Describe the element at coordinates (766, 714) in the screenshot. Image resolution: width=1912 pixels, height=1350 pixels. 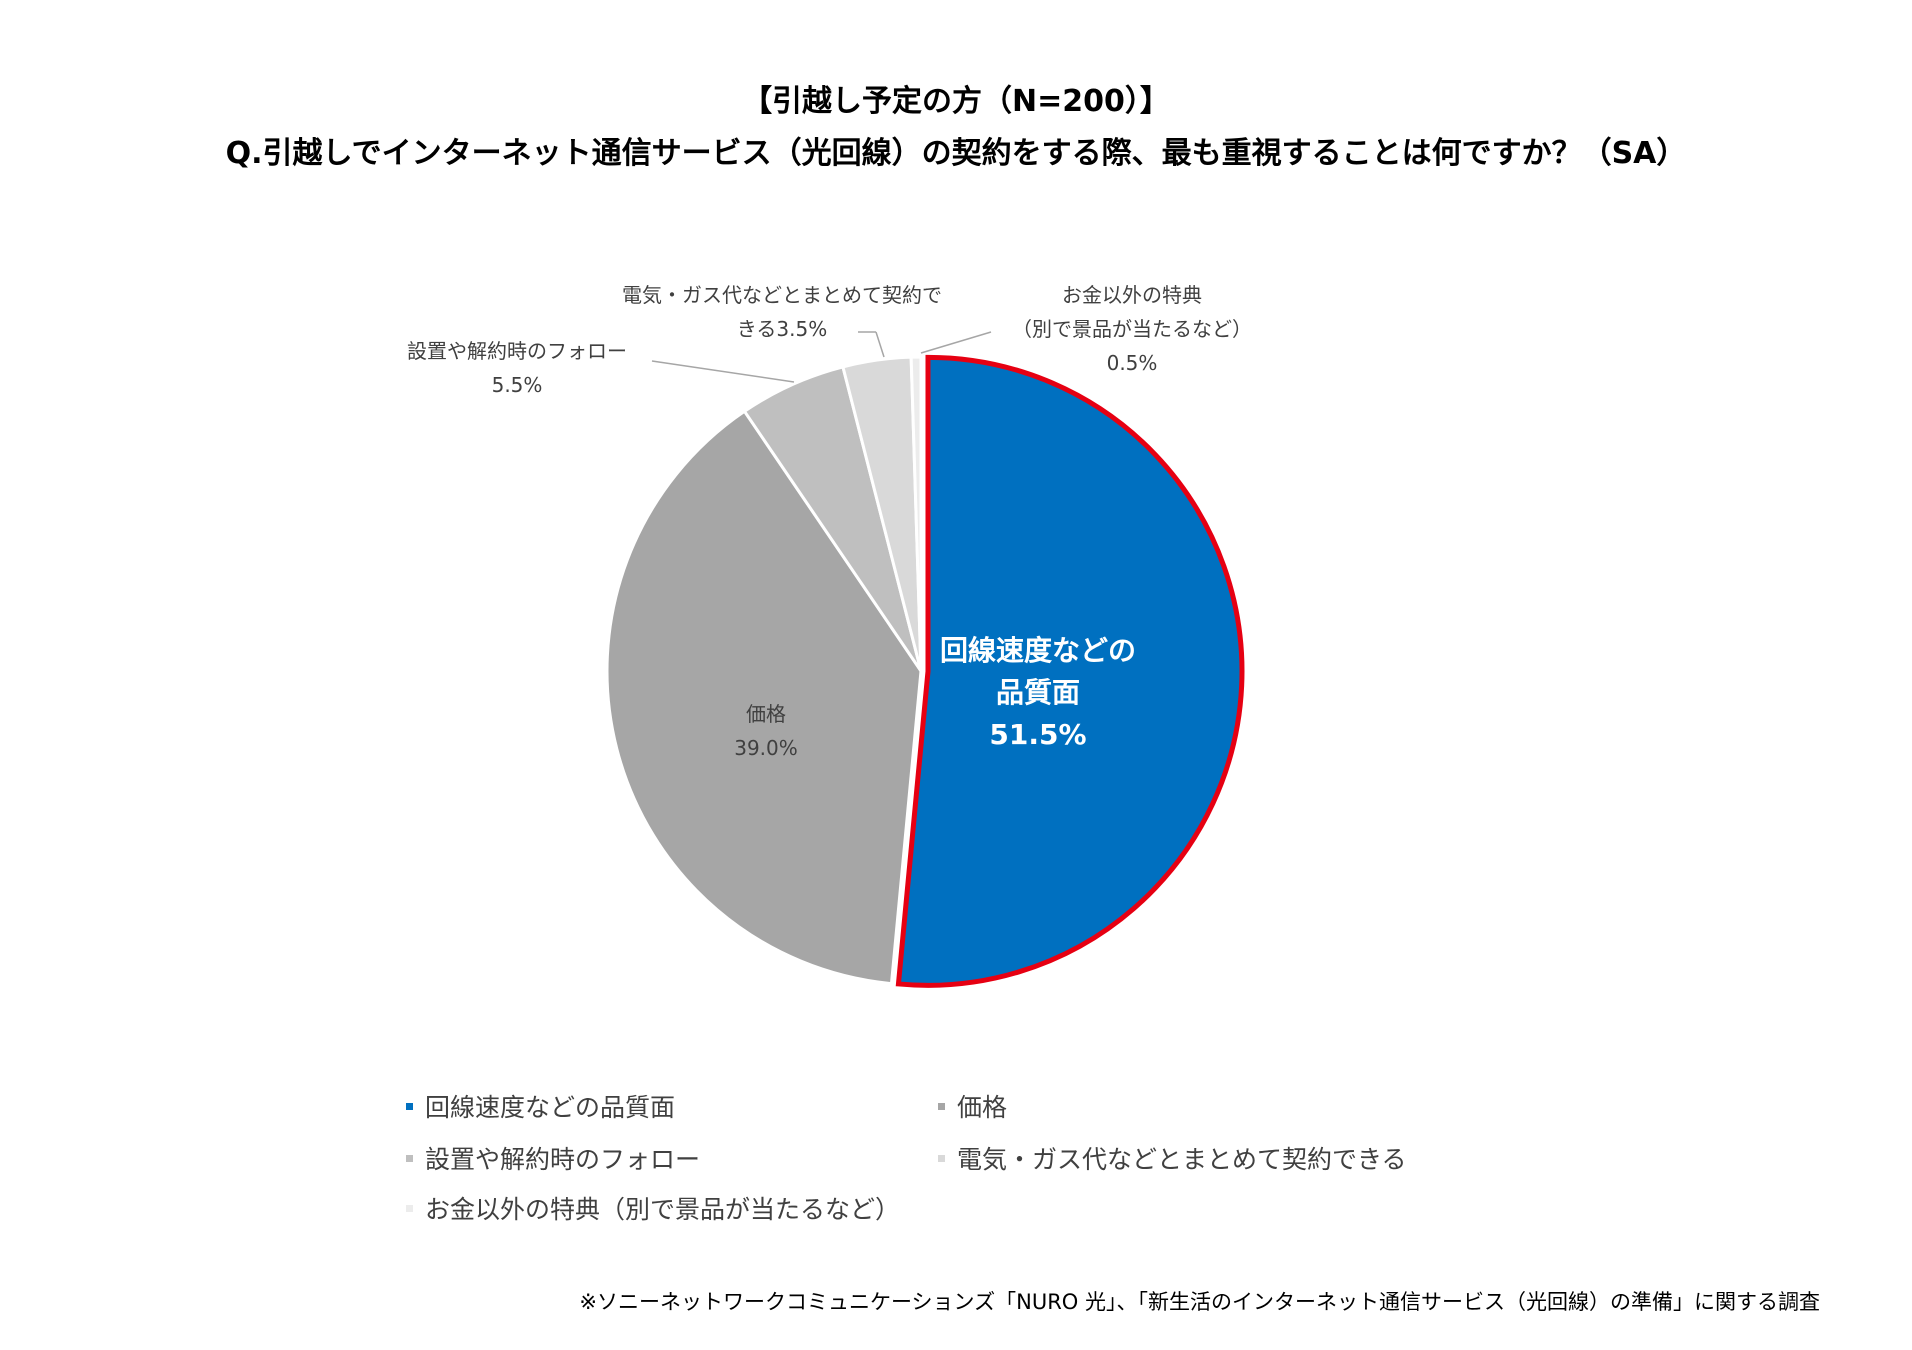
I see `data-label-category: 価格` at that location.